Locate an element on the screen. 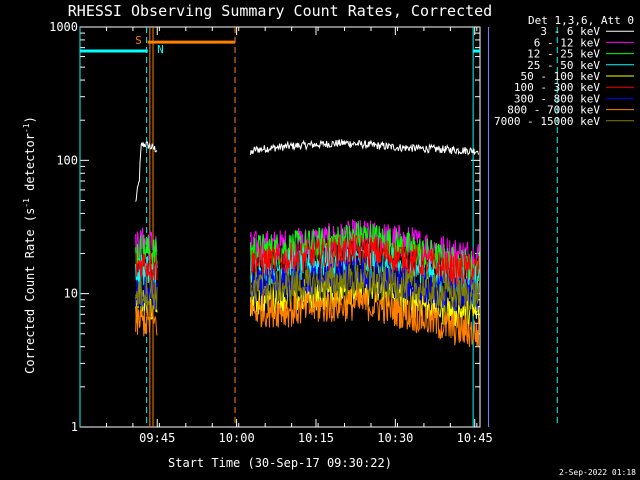  x-axis-label: Start Time (30-Sep-17 09:30:22) is located at coordinates (280, 463).